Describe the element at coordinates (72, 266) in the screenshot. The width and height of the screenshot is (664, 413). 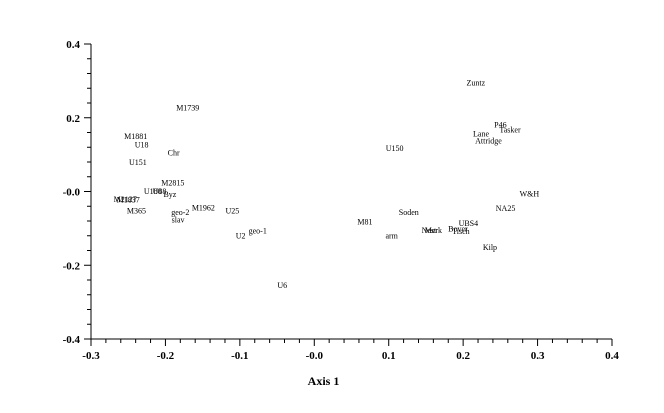
I see `y-tick-label: -0.2` at that location.